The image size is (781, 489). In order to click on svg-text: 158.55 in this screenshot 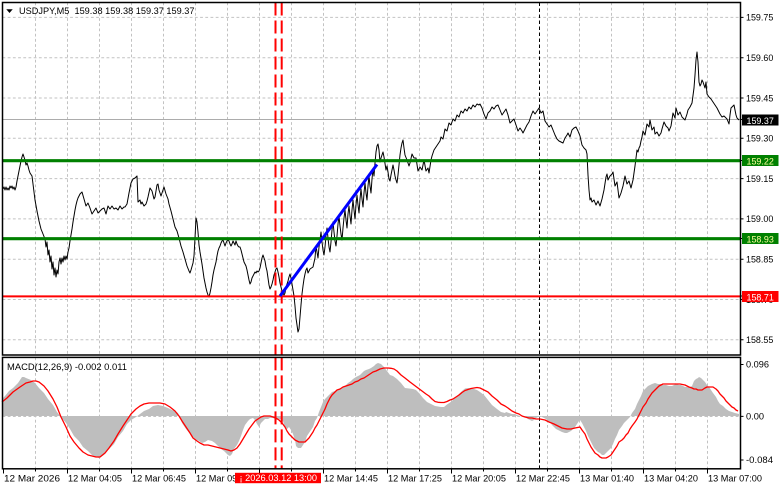, I will do `click(759, 340)`.